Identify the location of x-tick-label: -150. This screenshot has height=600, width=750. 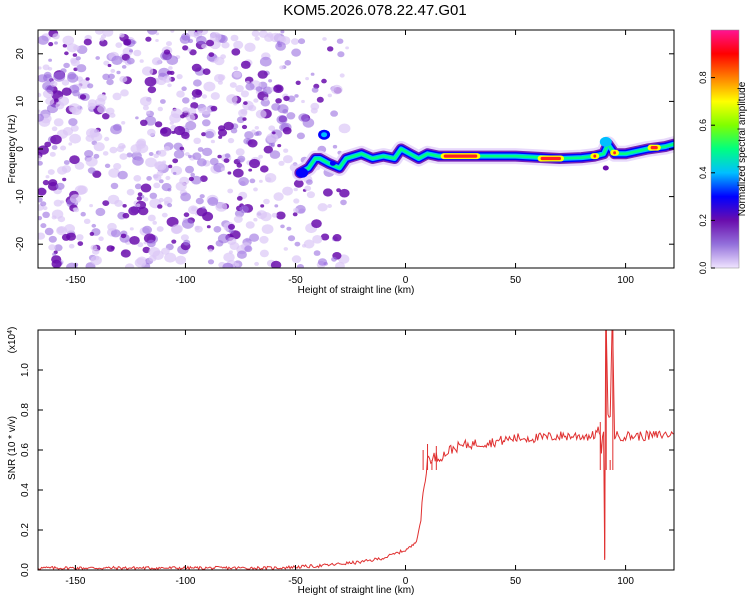
(75, 280).